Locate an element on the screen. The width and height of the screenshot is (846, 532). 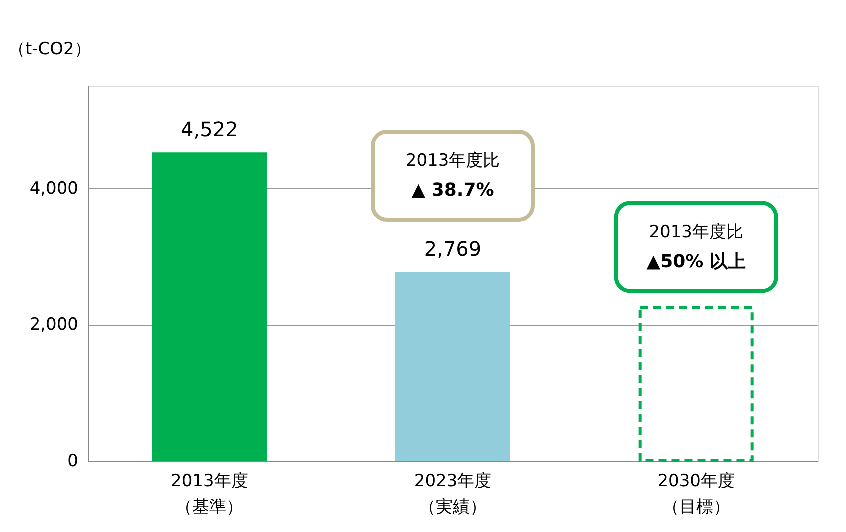
x-tick-label: 2030年度（目標） is located at coordinates (696, 495).